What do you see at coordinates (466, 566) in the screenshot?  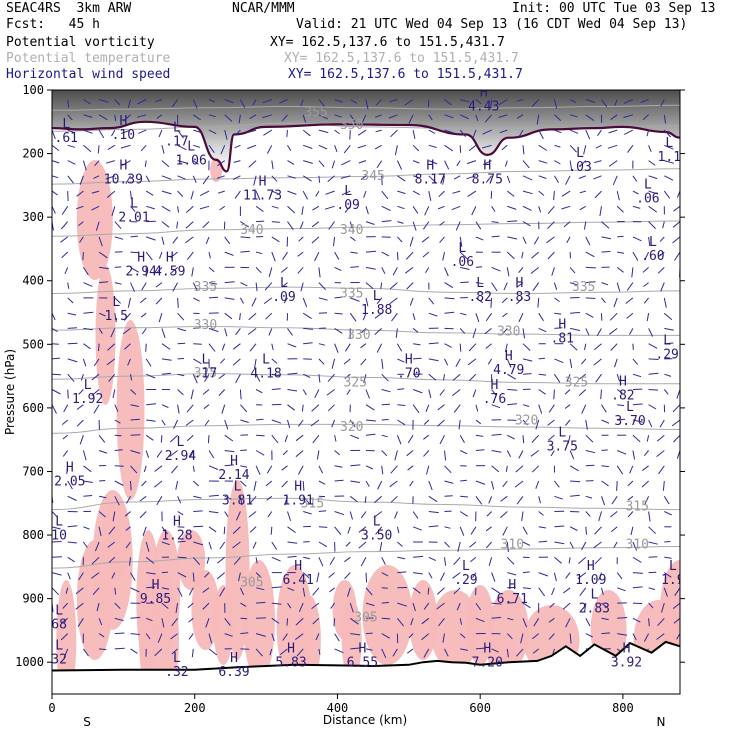 I see `extreme-type-label: L` at bounding box center [466, 566].